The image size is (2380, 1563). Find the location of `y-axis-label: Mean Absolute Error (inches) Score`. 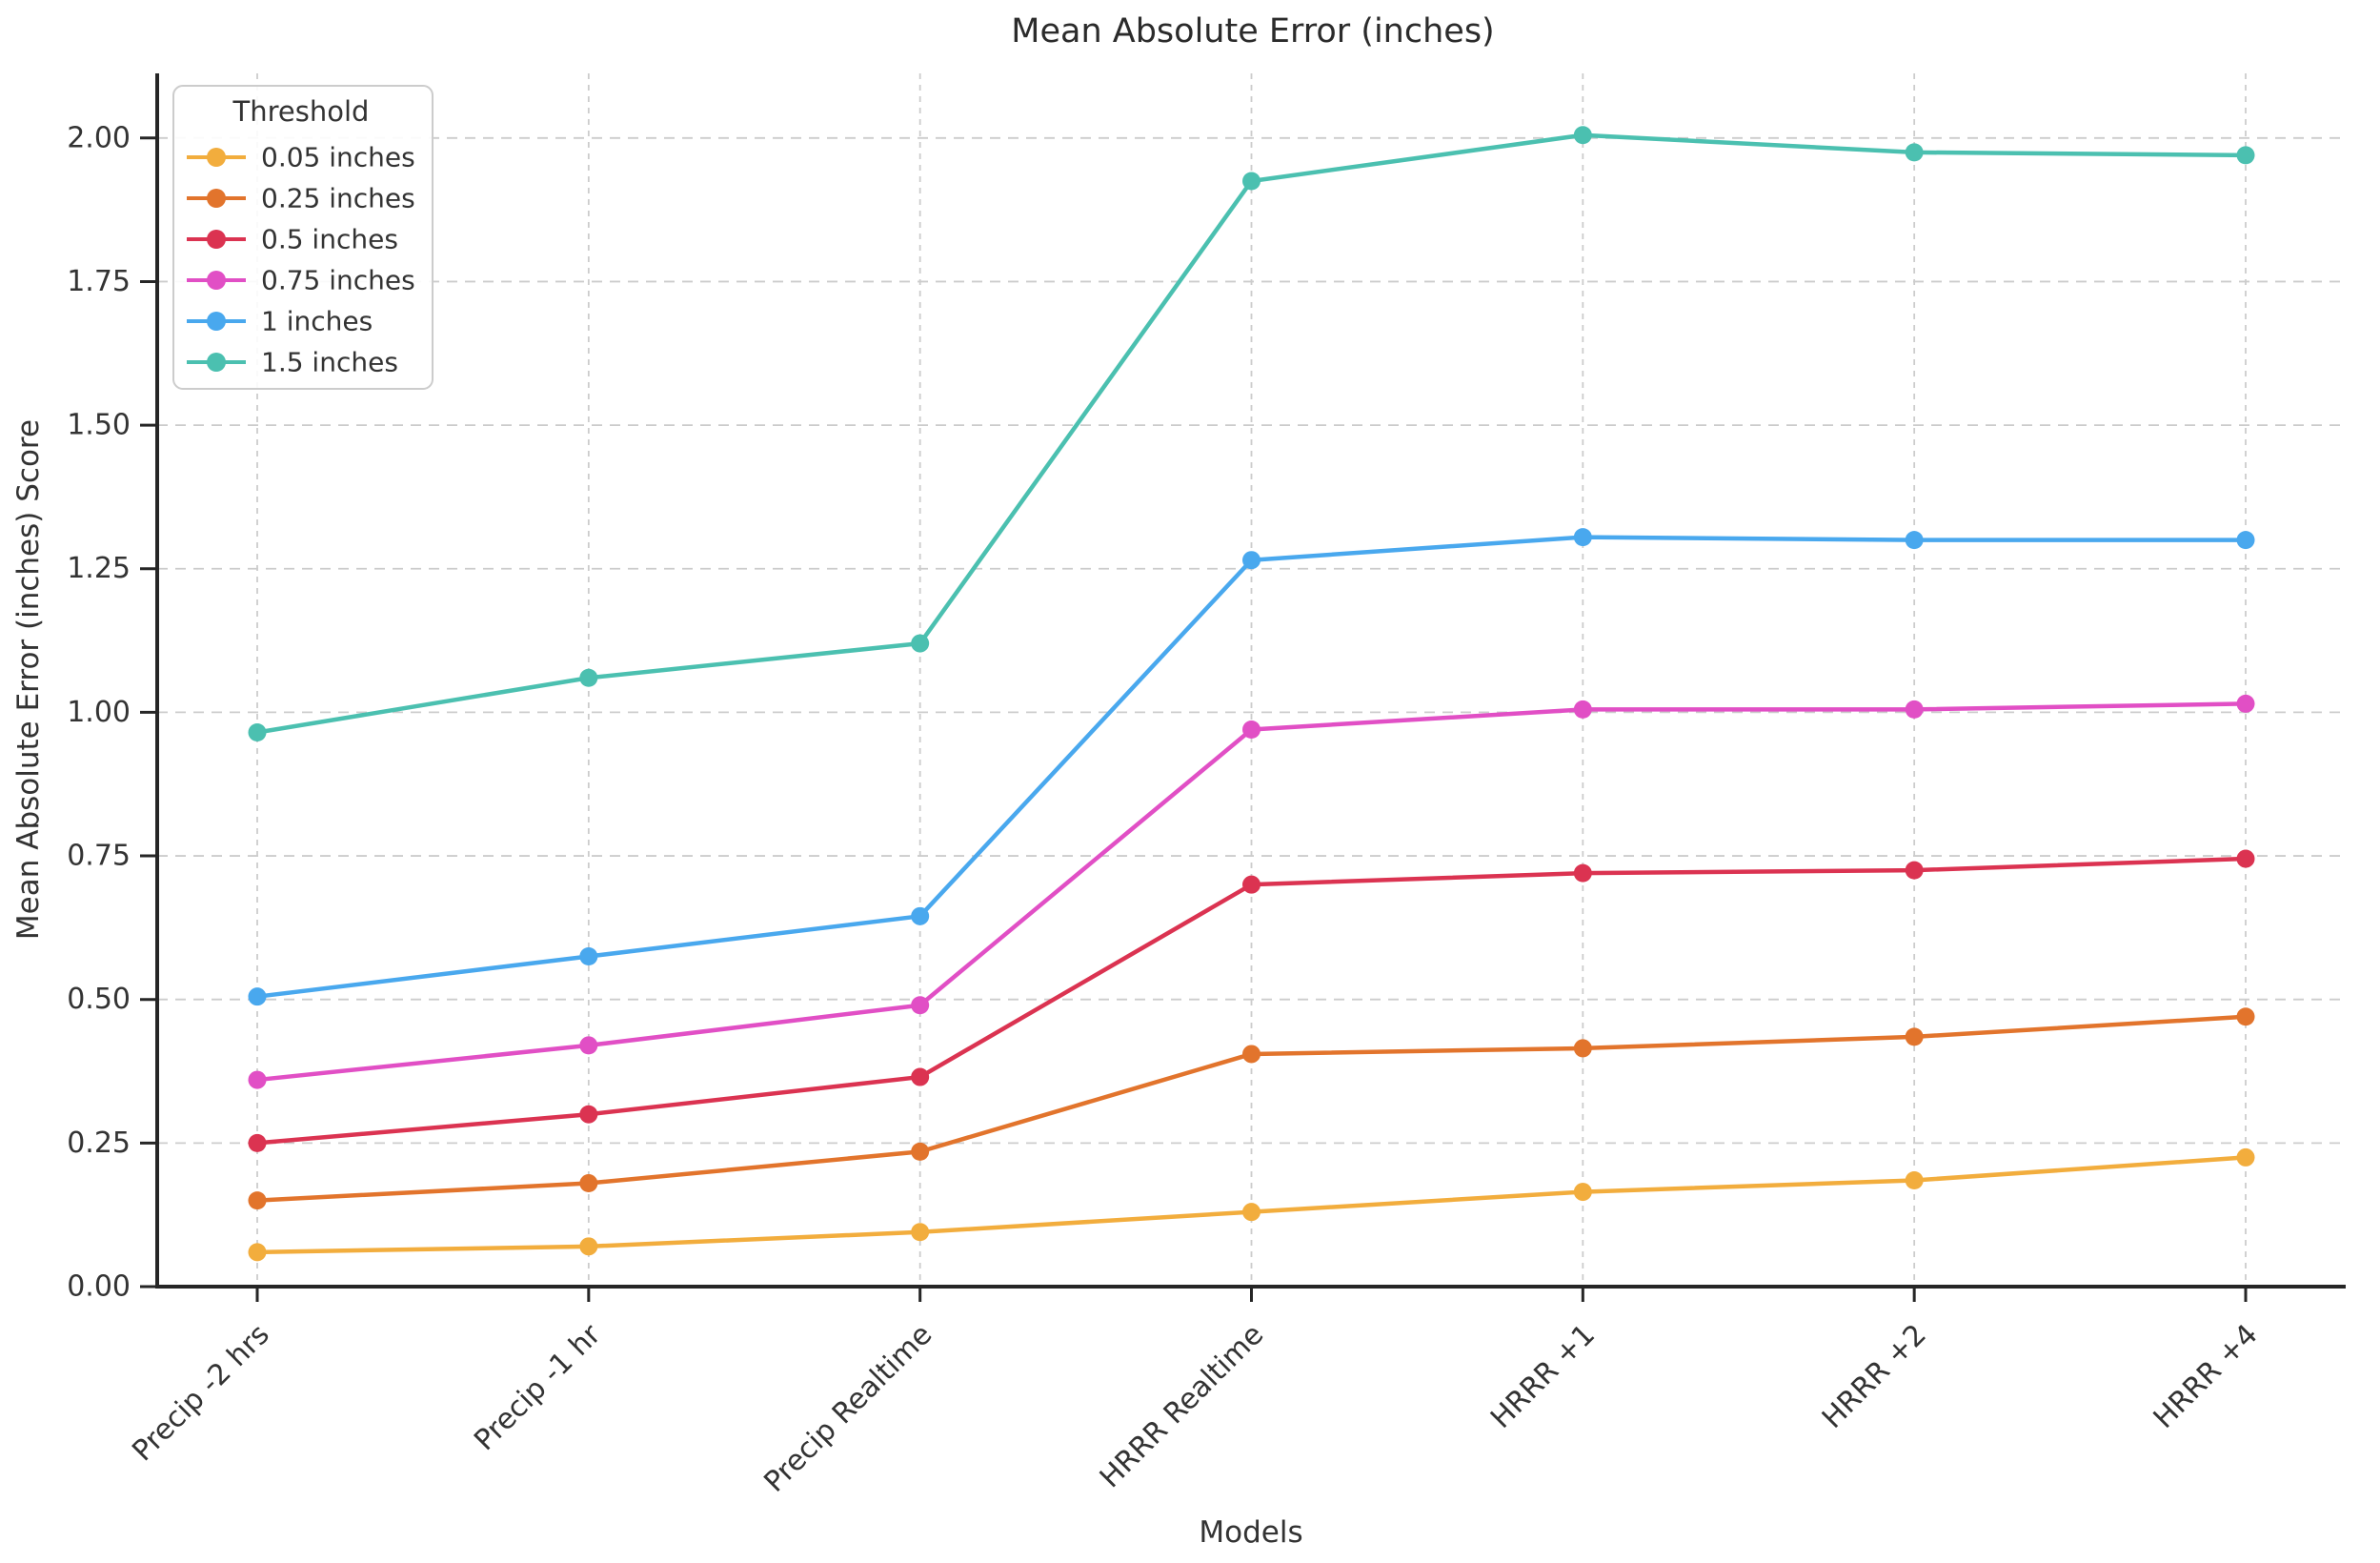

y-axis-label: Mean Absolute Error (inches) Score is located at coordinates (29, 679).